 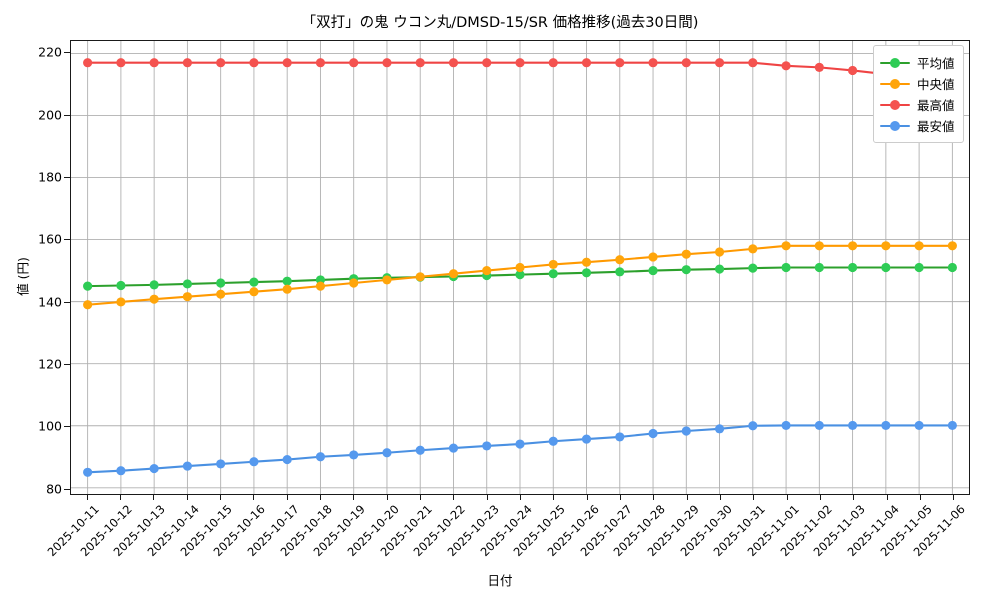 I want to click on y-axis-tick-marks, so click(x=35, y=267).